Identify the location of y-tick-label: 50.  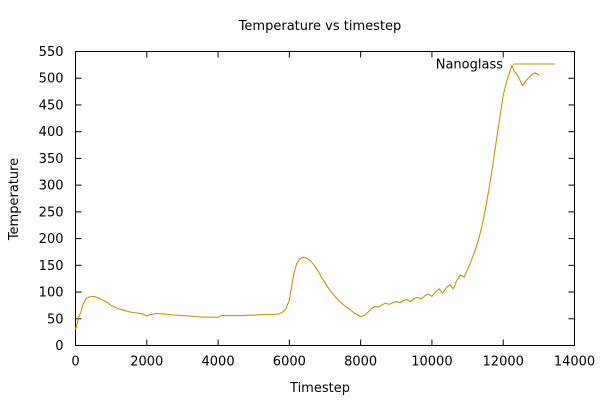
(55, 319).